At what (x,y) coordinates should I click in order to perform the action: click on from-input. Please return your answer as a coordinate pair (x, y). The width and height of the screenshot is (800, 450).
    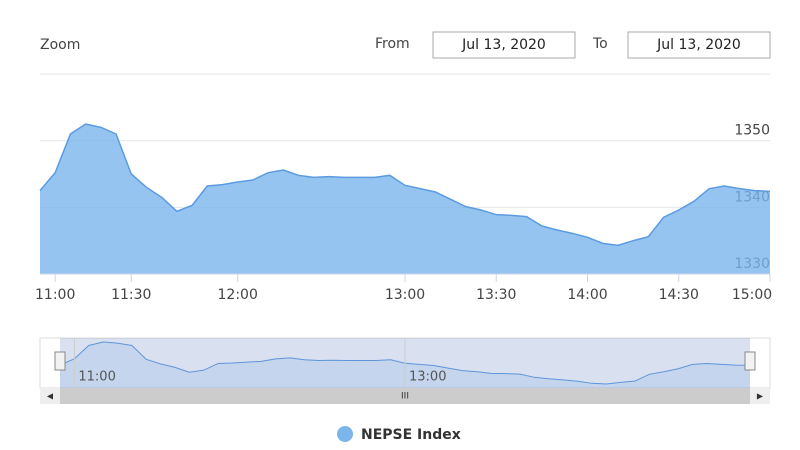
    Looking at the image, I should click on (504, 45).